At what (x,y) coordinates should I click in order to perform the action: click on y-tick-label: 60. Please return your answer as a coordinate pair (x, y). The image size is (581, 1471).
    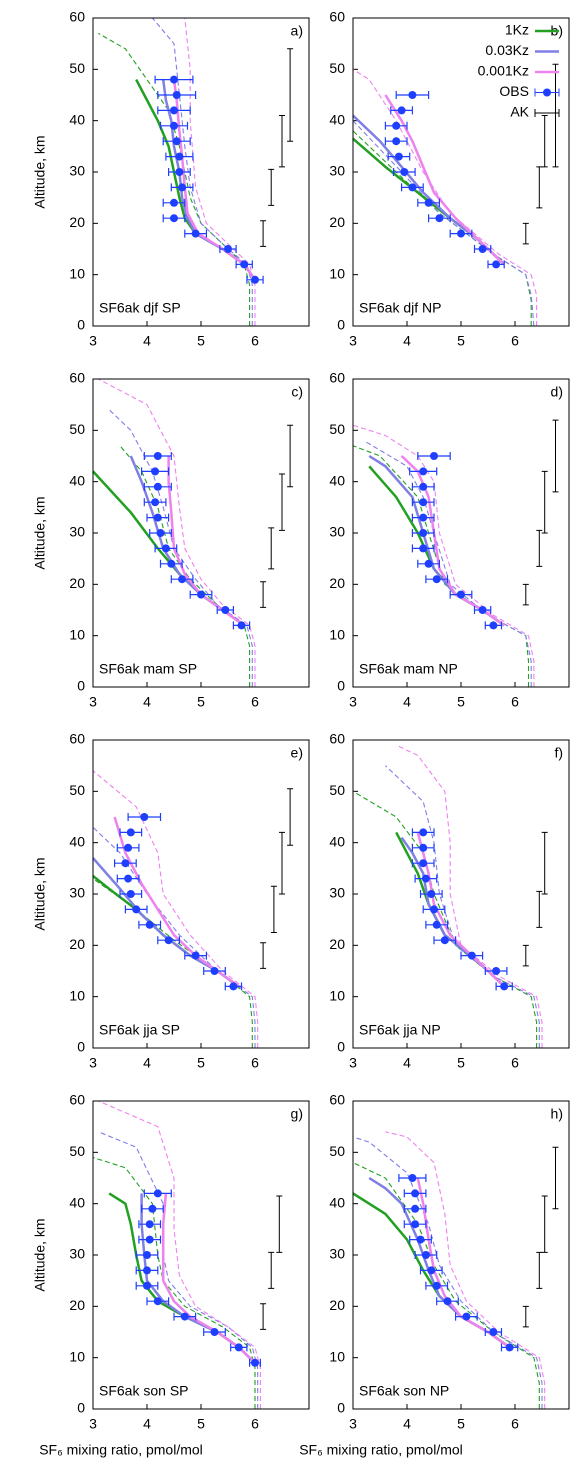
    Looking at the image, I should click on (77, 739).